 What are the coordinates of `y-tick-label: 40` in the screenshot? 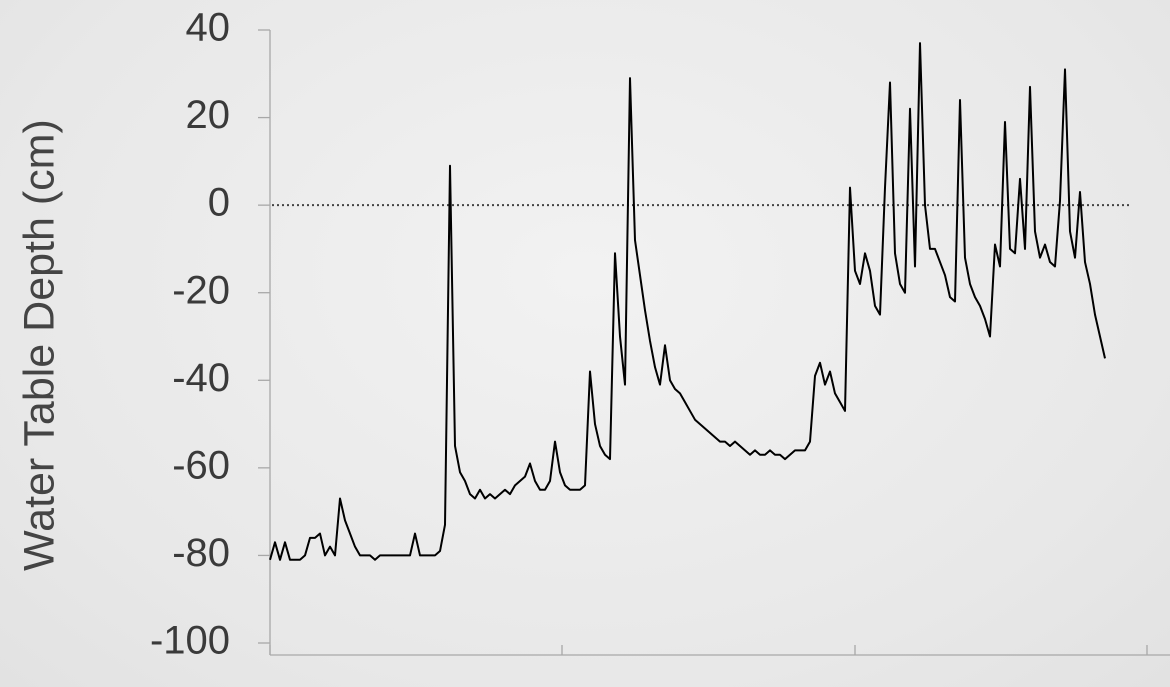 It's located at (208, 28).